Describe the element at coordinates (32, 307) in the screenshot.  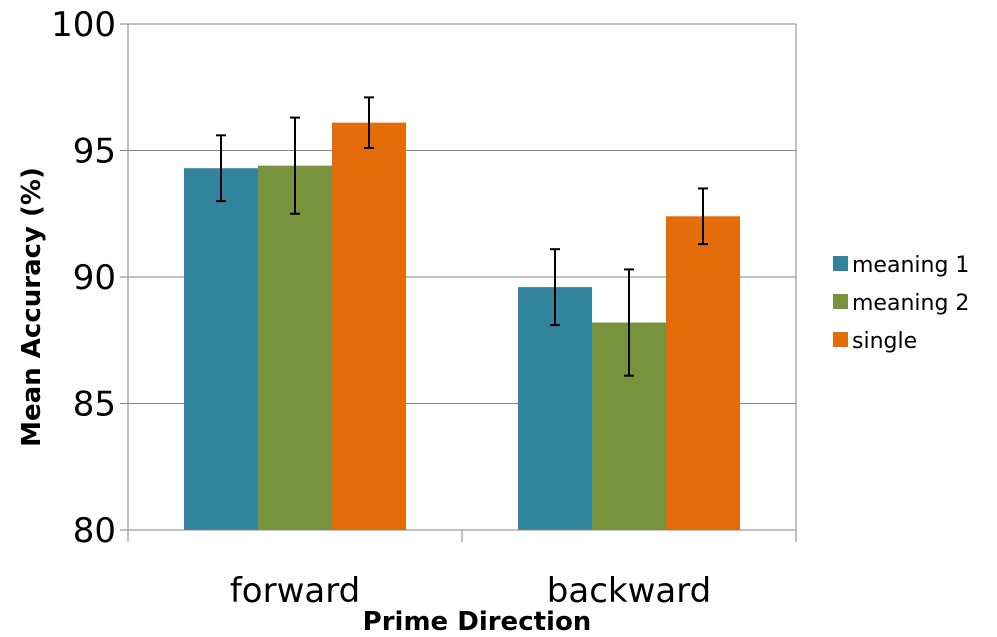
I see `y-axis-title: Mean Accuracy (%)` at that location.